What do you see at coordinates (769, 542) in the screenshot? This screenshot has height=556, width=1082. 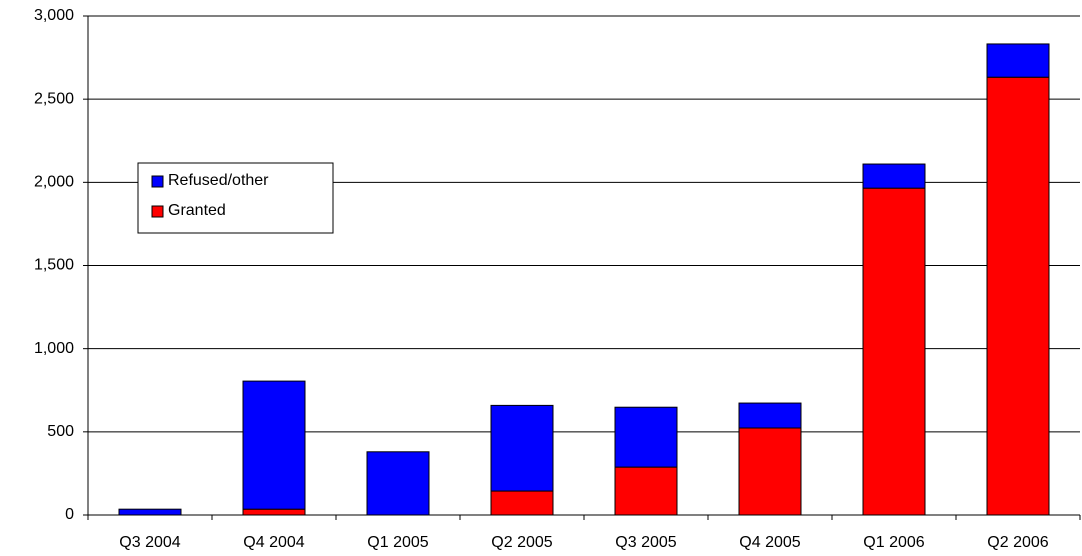 I see `x-tick-label: Q4 2005` at bounding box center [769, 542].